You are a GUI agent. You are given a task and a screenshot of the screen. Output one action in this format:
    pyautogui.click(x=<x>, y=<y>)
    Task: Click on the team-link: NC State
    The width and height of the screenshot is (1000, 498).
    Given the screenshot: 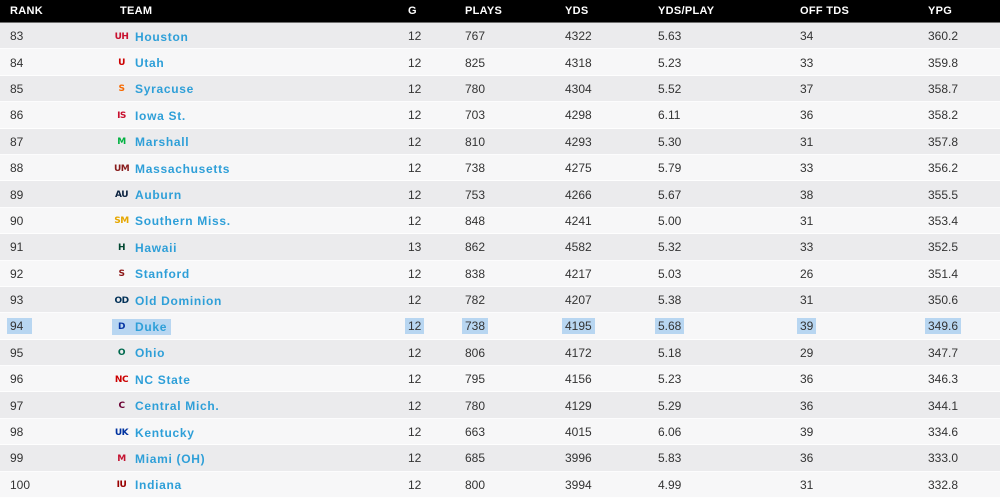 What is the action you would take?
    pyautogui.click(x=163, y=379)
    